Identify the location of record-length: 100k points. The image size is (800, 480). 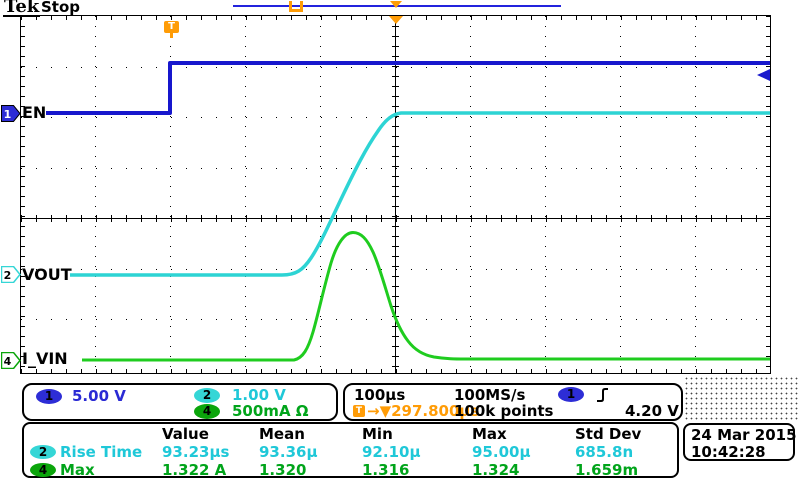
(504, 411).